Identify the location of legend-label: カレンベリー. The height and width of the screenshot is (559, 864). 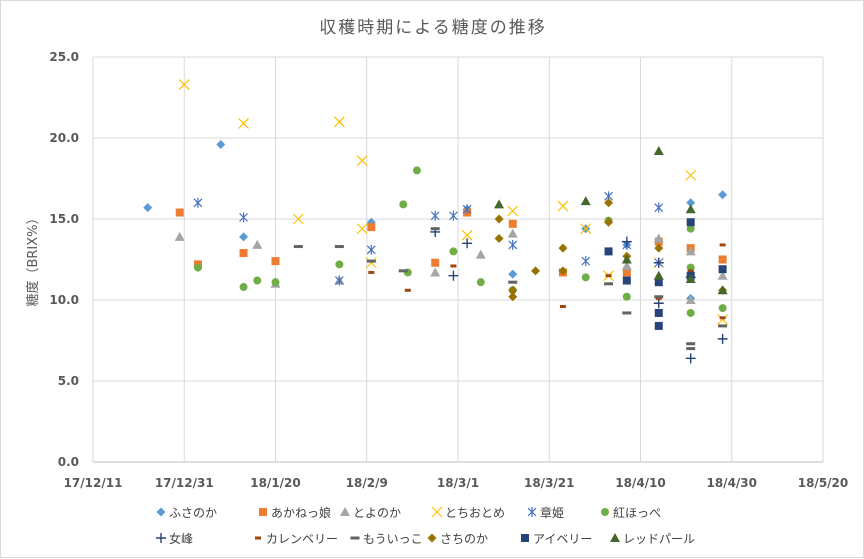
(302, 539).